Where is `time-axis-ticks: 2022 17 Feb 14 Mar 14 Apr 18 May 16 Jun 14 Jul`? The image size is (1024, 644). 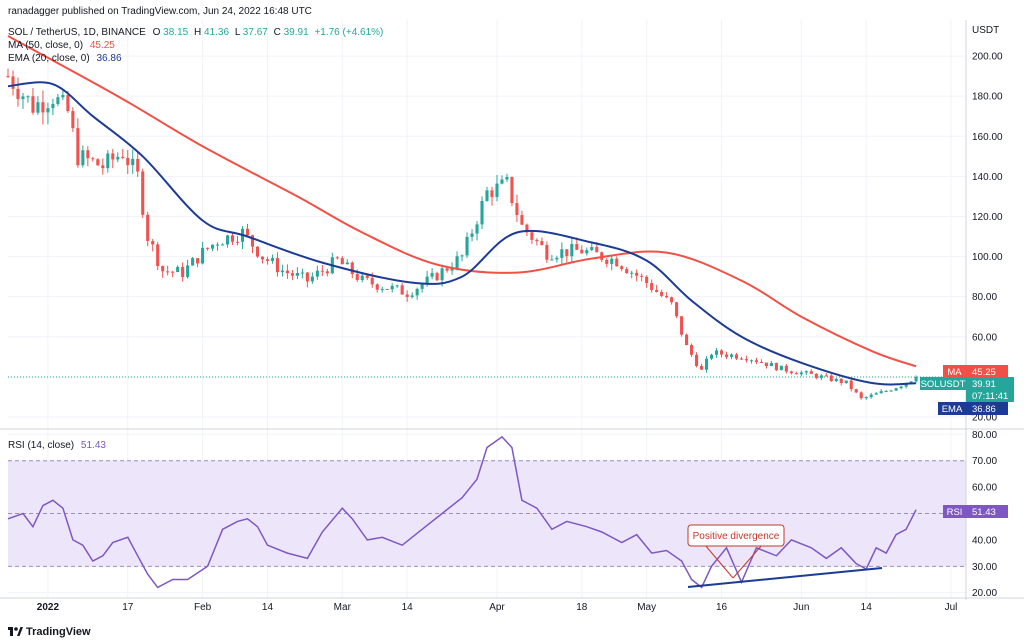 time-axis-ticks: 2022 17 Feb 14 Mar 14 Apr 18 May 16 Jun 14 Jul is located at coordinates (497, 607).